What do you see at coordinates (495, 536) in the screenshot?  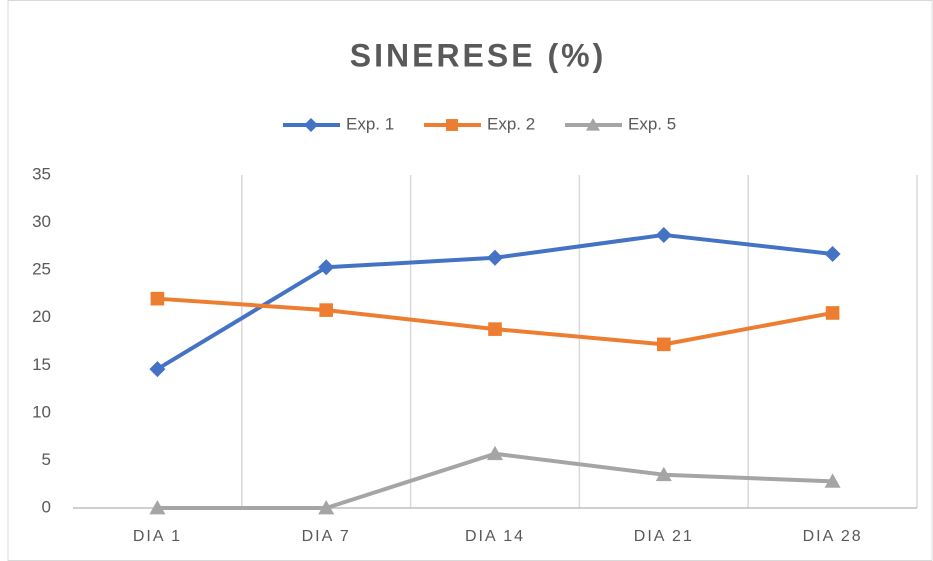 I see `x-tick-label: DIA 14` at bounding box center [495, 536].